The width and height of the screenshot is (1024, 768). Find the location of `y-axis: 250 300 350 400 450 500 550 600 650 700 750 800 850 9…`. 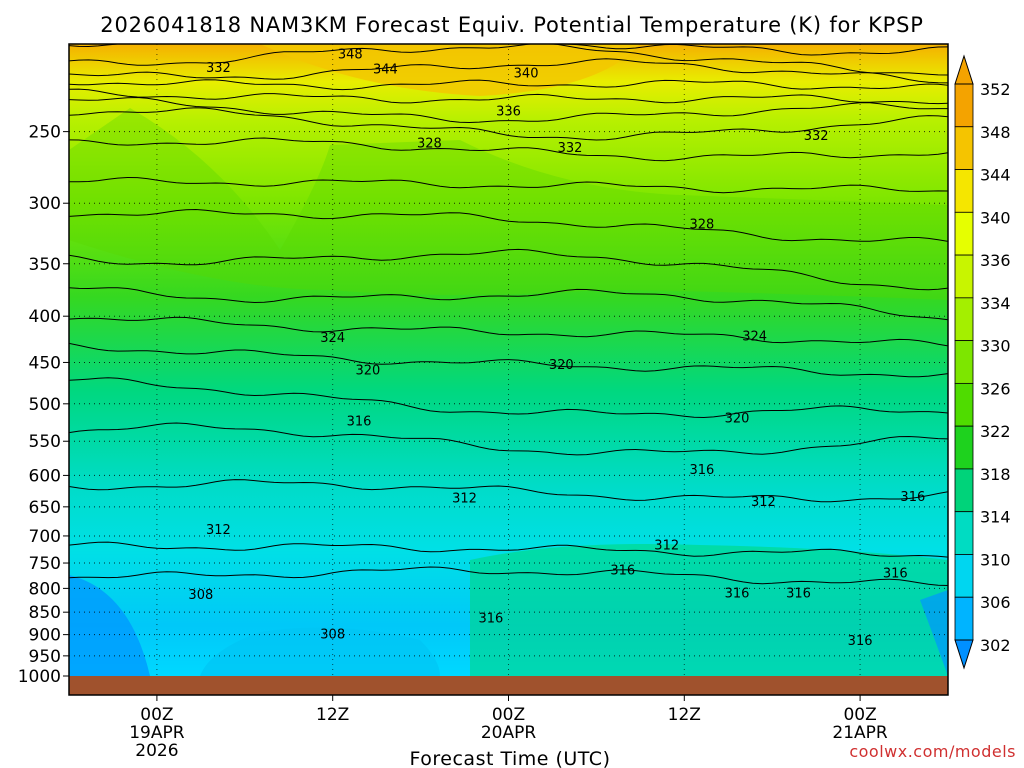

y-axis: 250 300 350 400 450 500 550 600 650 700 750 800 850 9… is located at coordinates (43, 405).